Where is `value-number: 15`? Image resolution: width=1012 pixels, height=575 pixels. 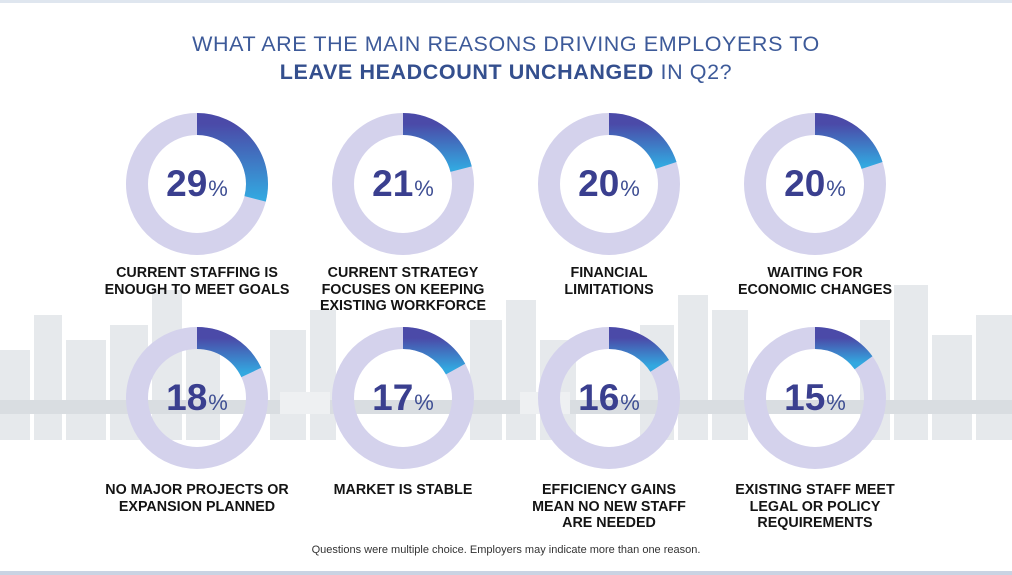 value-number: 15 is located at coordinates (805, 397).